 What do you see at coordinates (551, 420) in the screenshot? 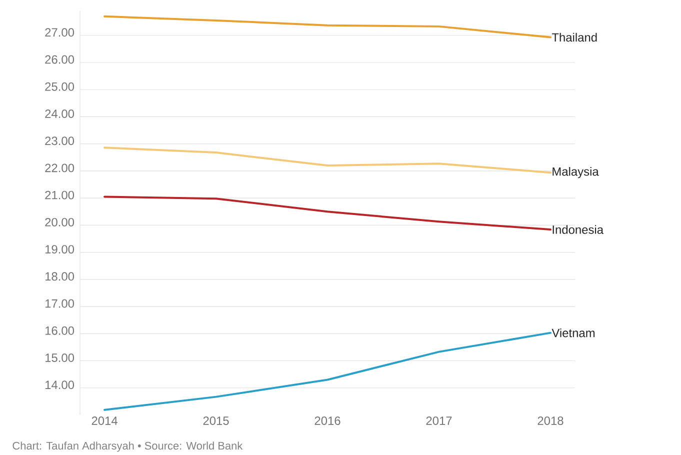
I see `x-tick-label: 2018` at bounding box center [551, 420].